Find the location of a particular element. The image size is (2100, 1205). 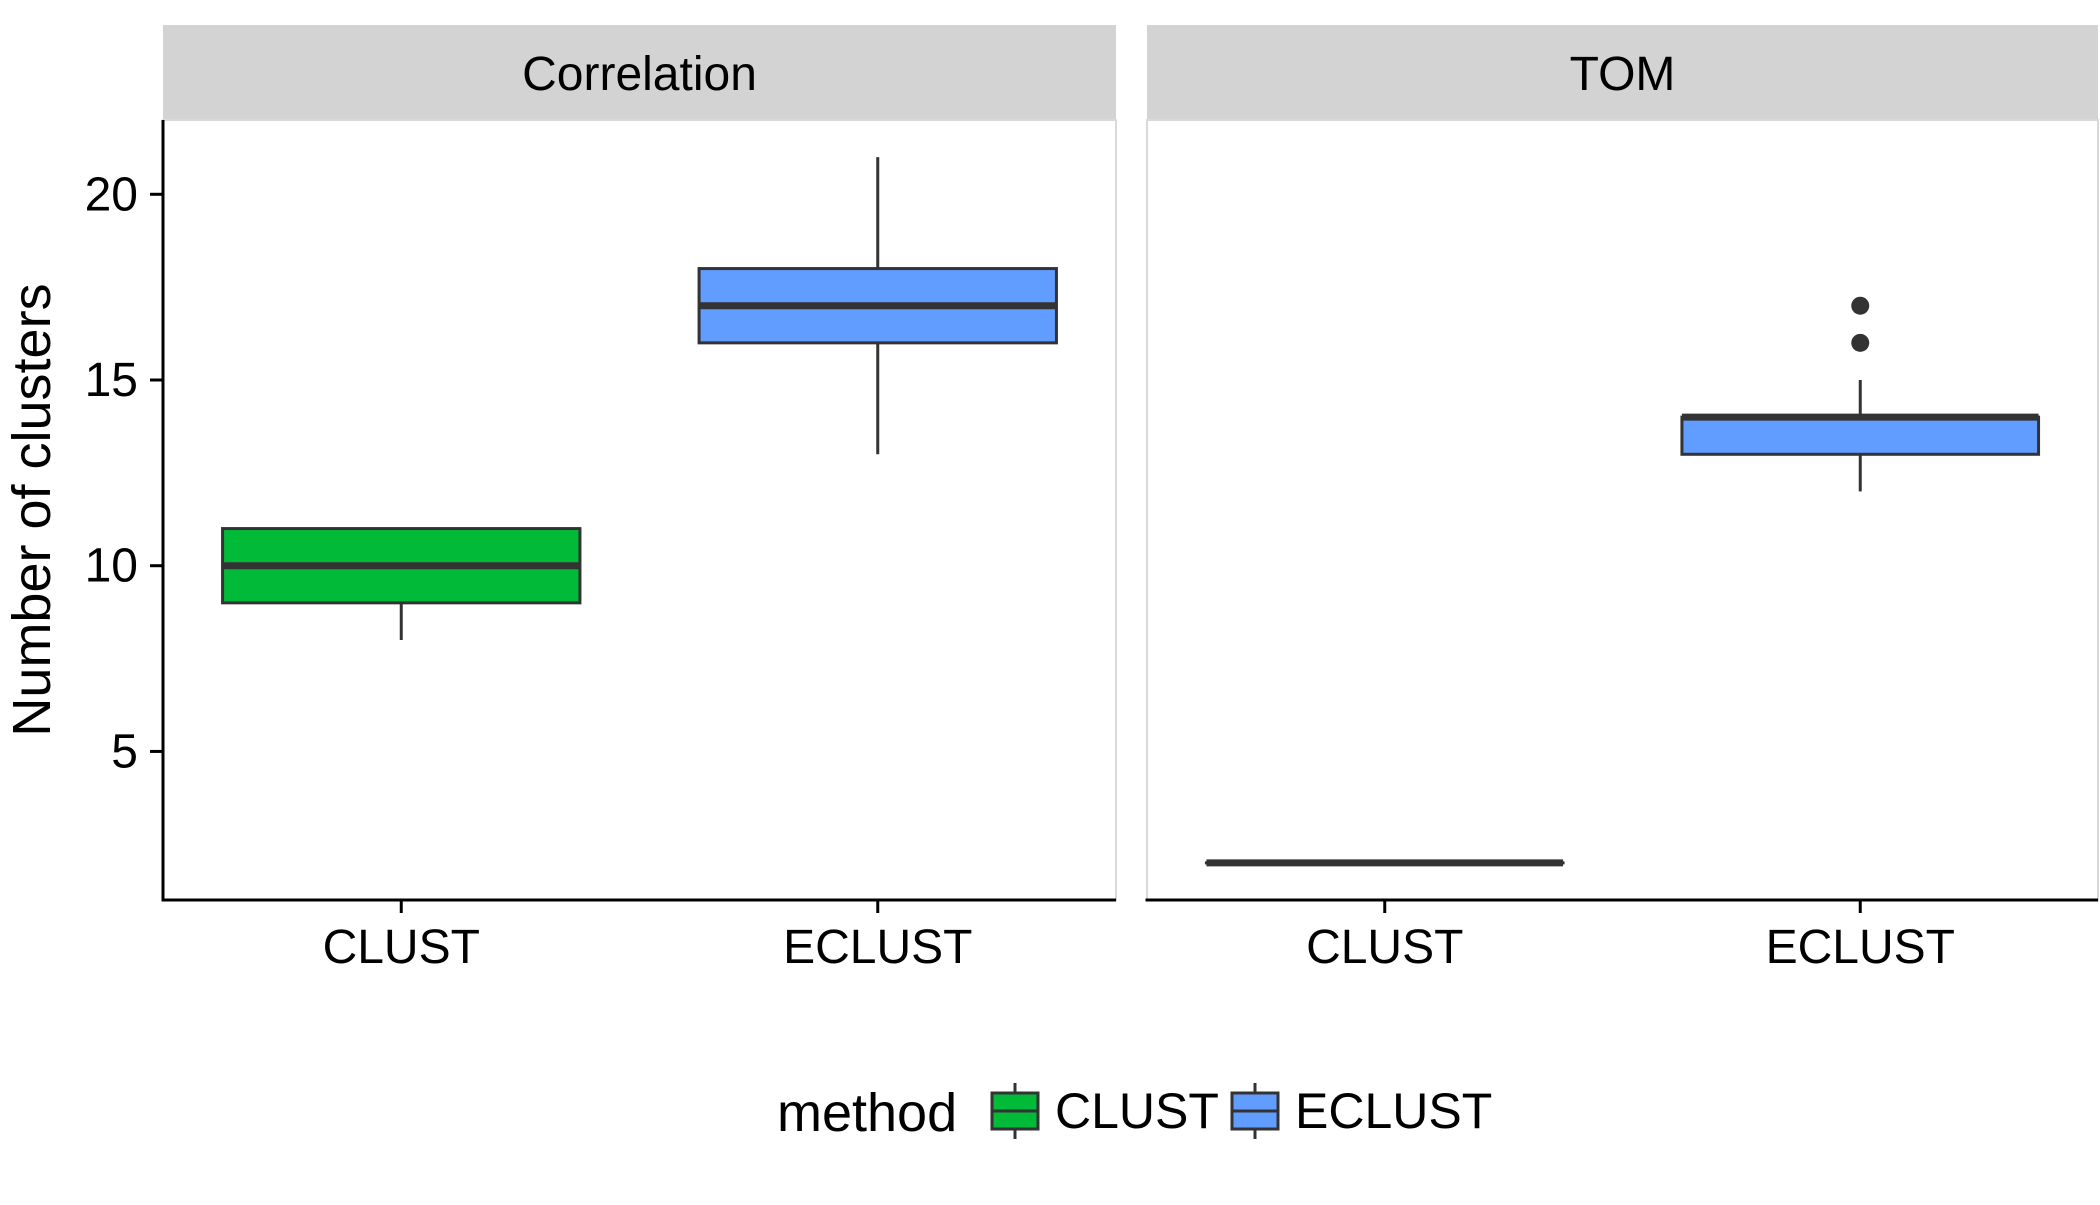

y-tick-label: 15 is located at coordinates (111, 380).